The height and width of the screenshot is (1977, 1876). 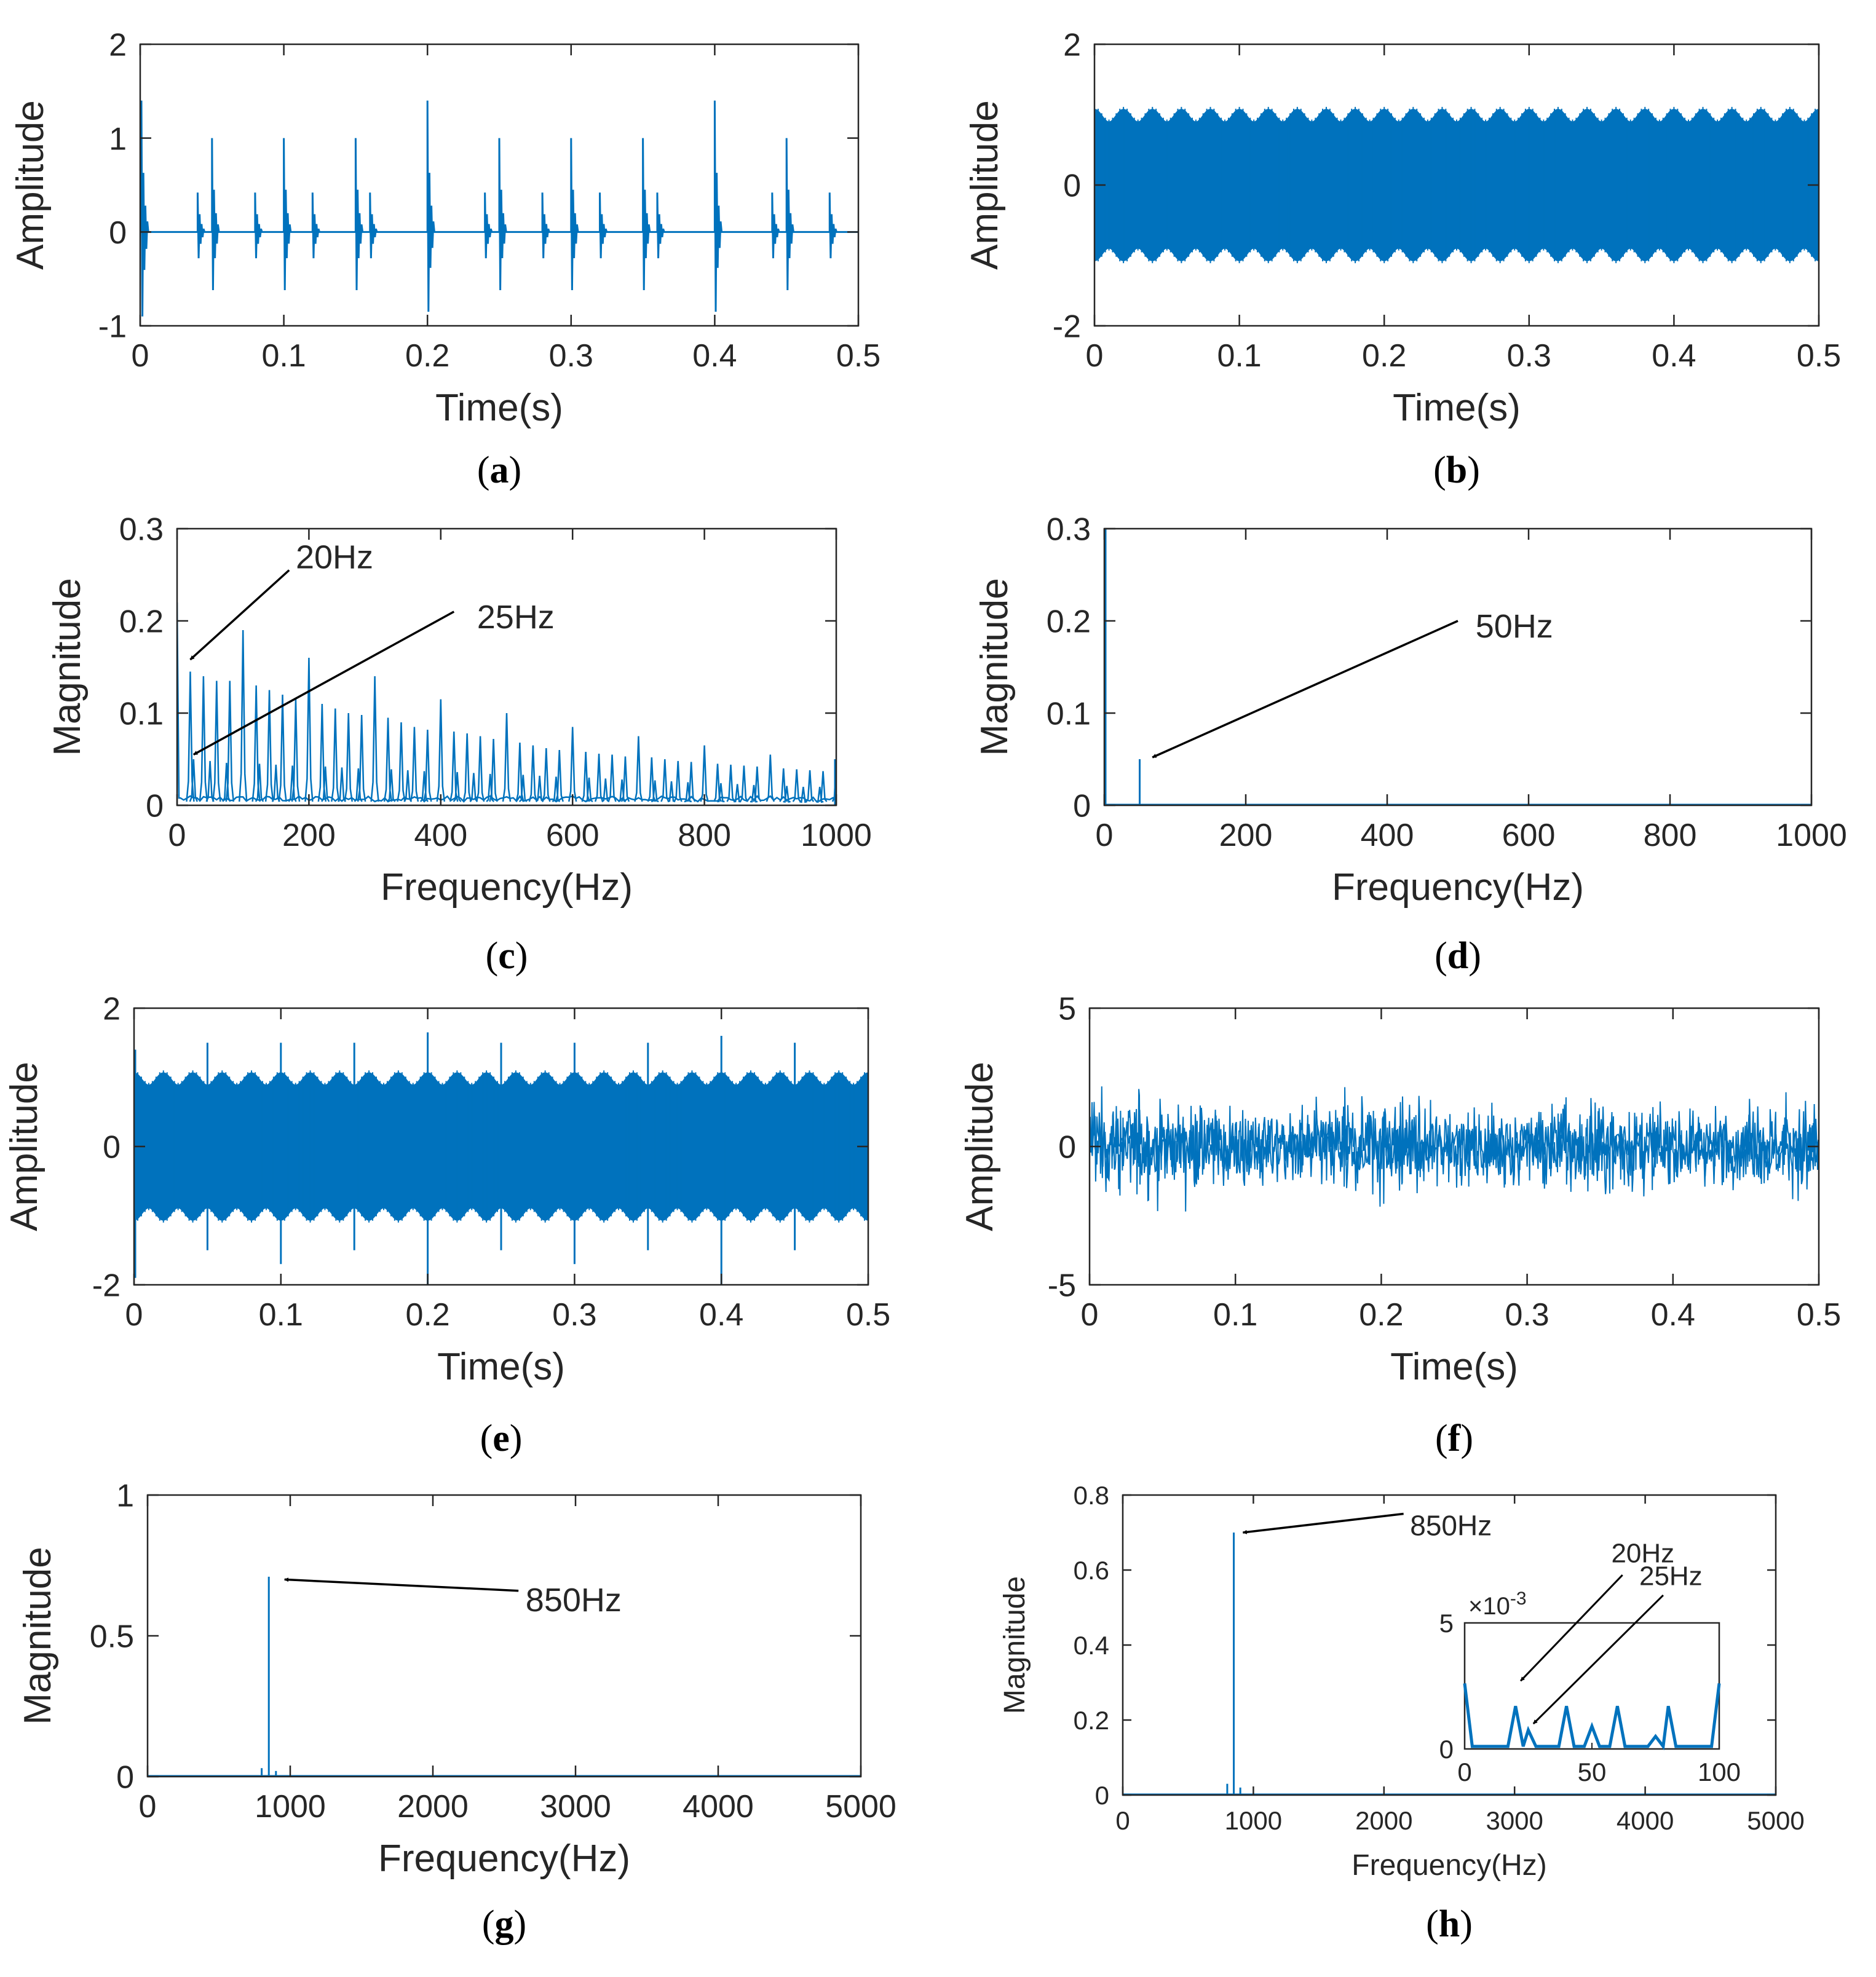 What do you see at coordinates (335, 755) in the screenshot?
I see `peak-240hz` at bounding box center [335, 755].